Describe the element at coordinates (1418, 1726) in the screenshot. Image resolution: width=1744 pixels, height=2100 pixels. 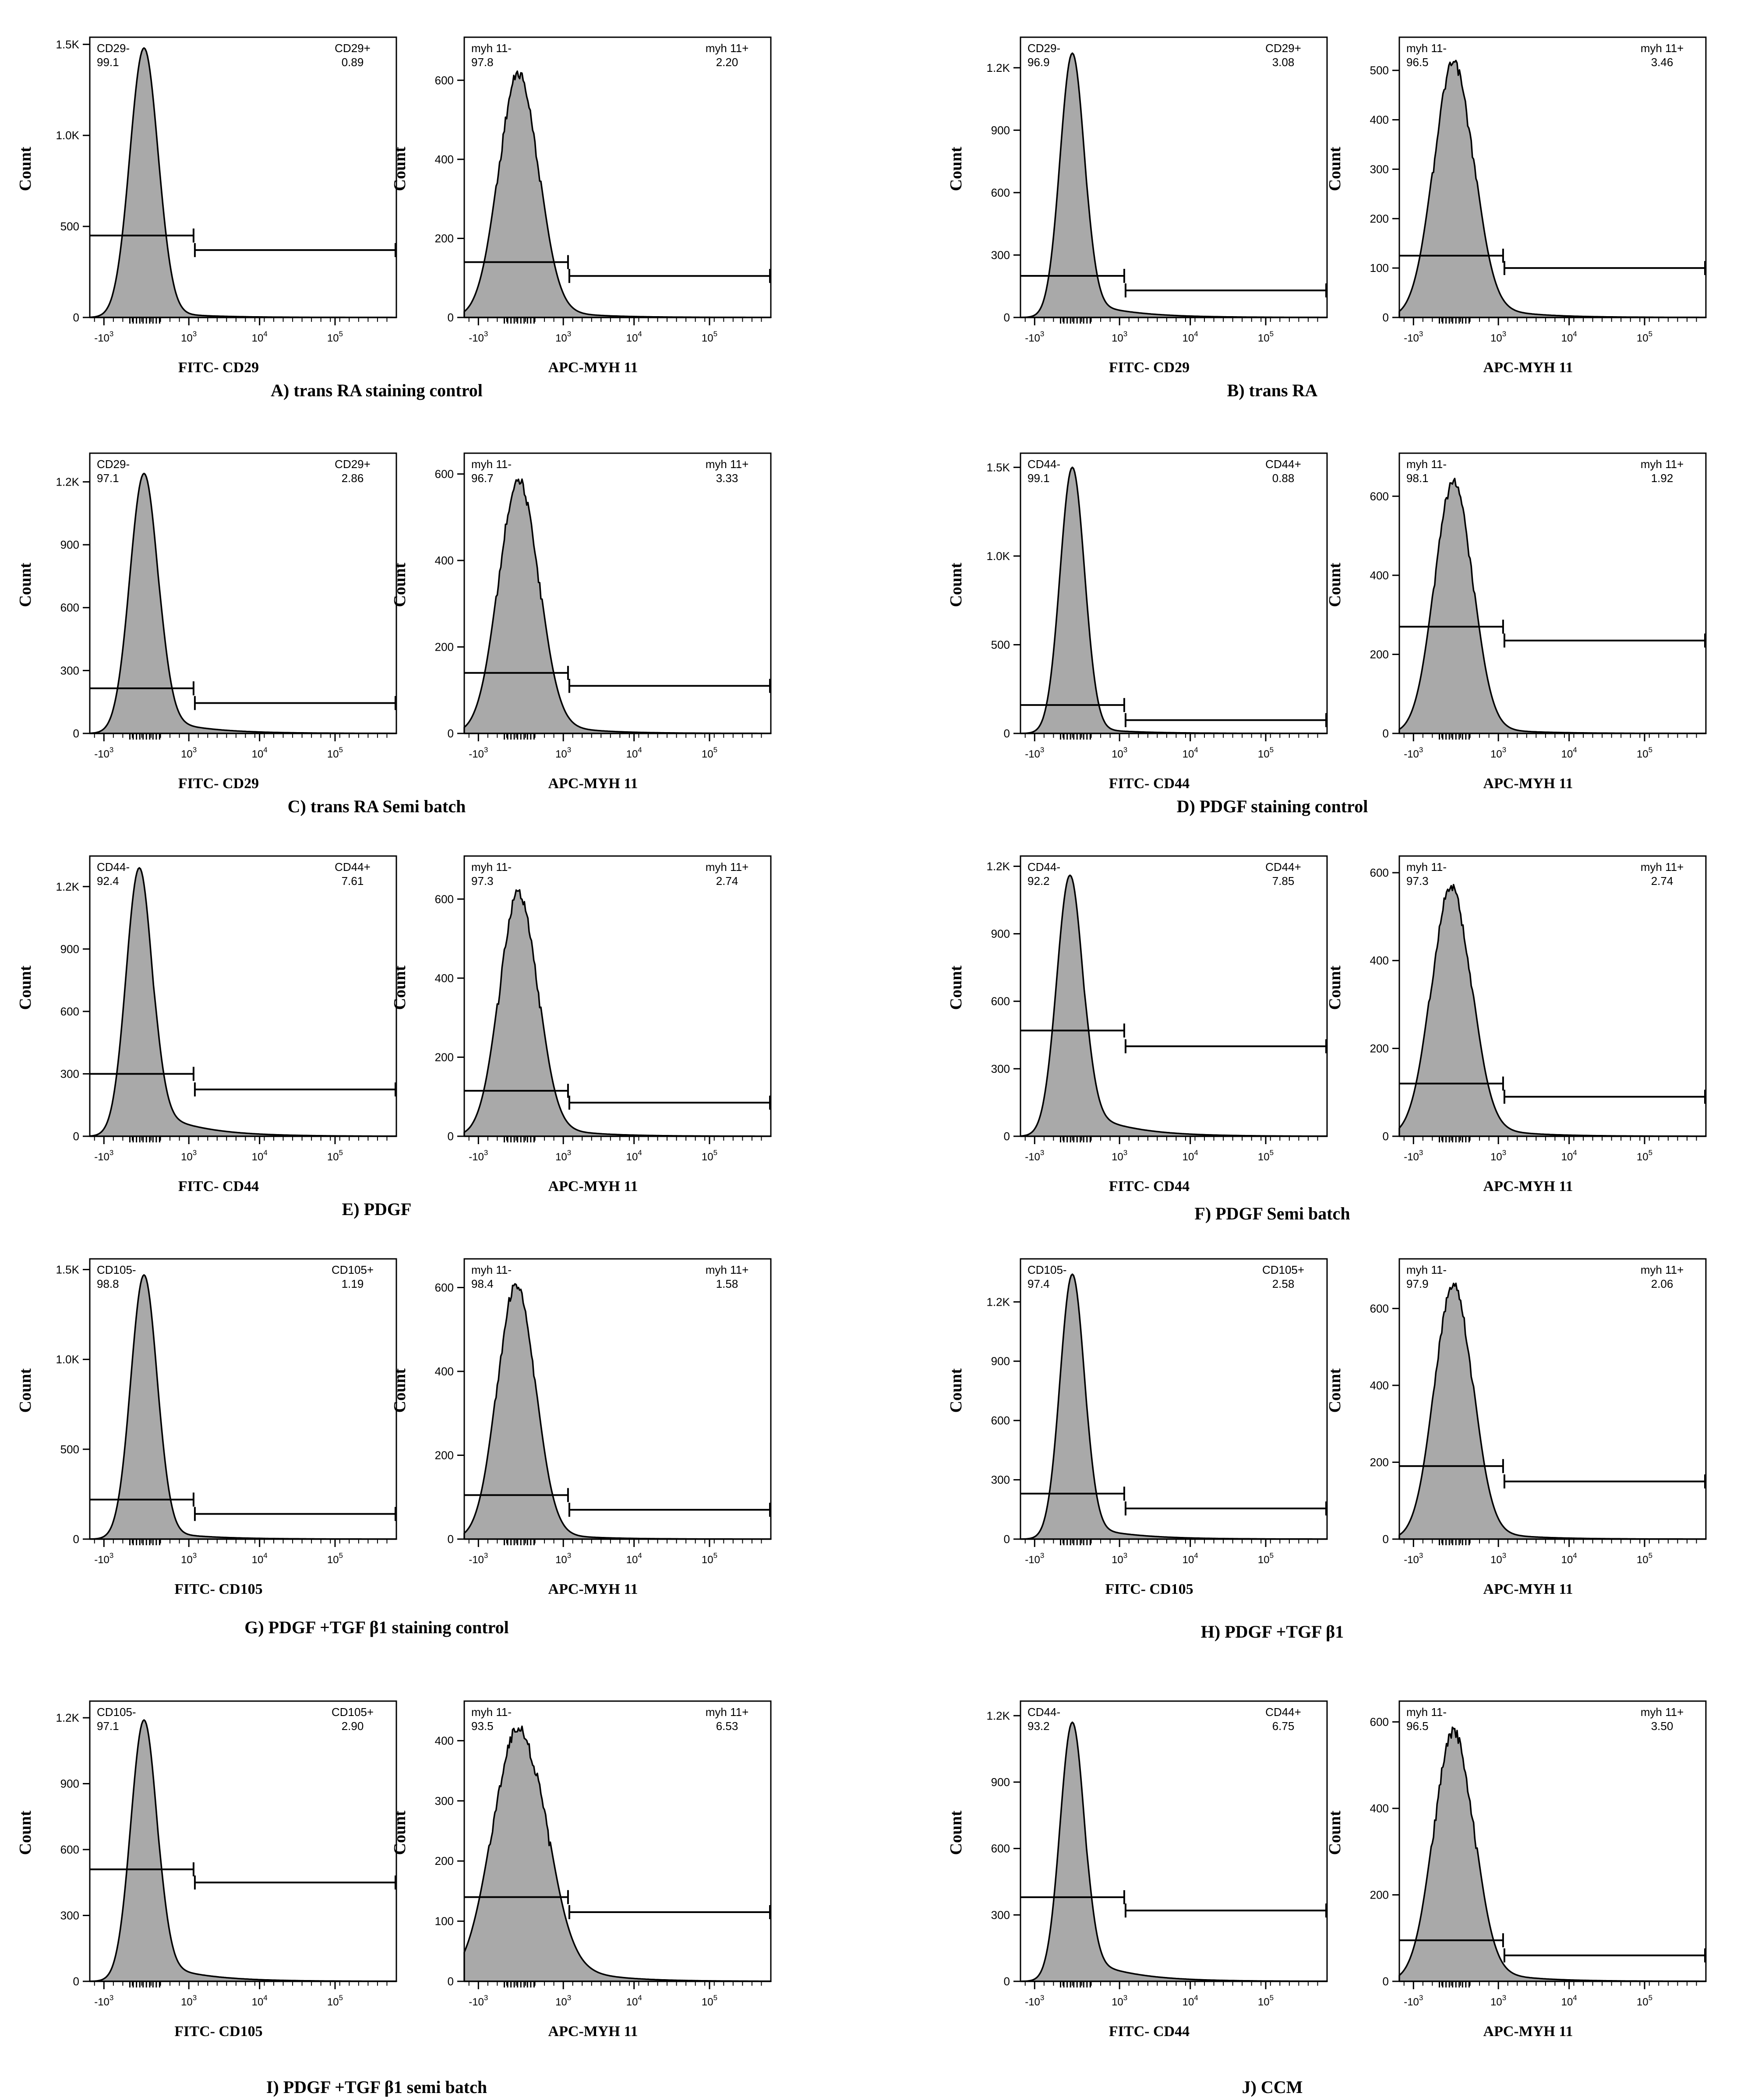
I see `gate-negative-value: 96.5` at that location.